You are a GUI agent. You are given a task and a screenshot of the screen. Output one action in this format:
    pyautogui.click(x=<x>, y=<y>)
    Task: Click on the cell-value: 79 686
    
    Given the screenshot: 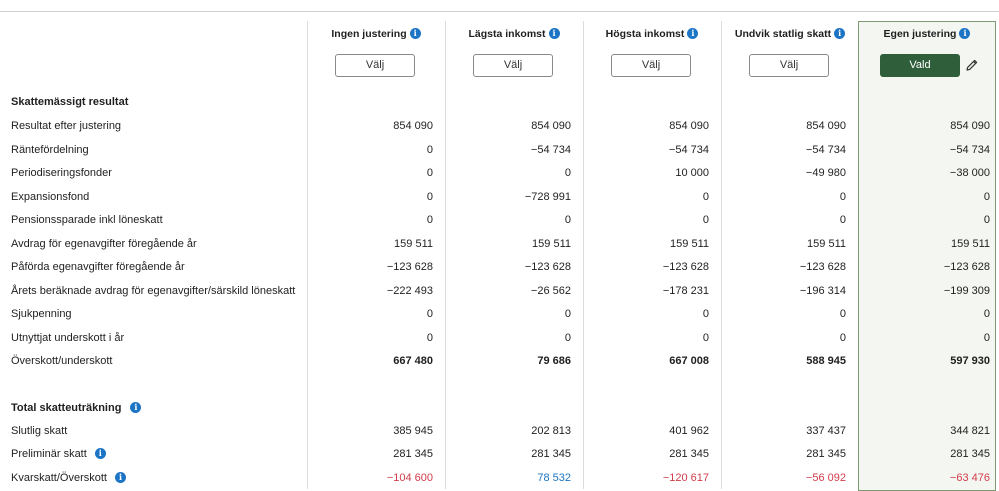 What is the action you would take?
    pyautogui.click(x=554, y=361)
    